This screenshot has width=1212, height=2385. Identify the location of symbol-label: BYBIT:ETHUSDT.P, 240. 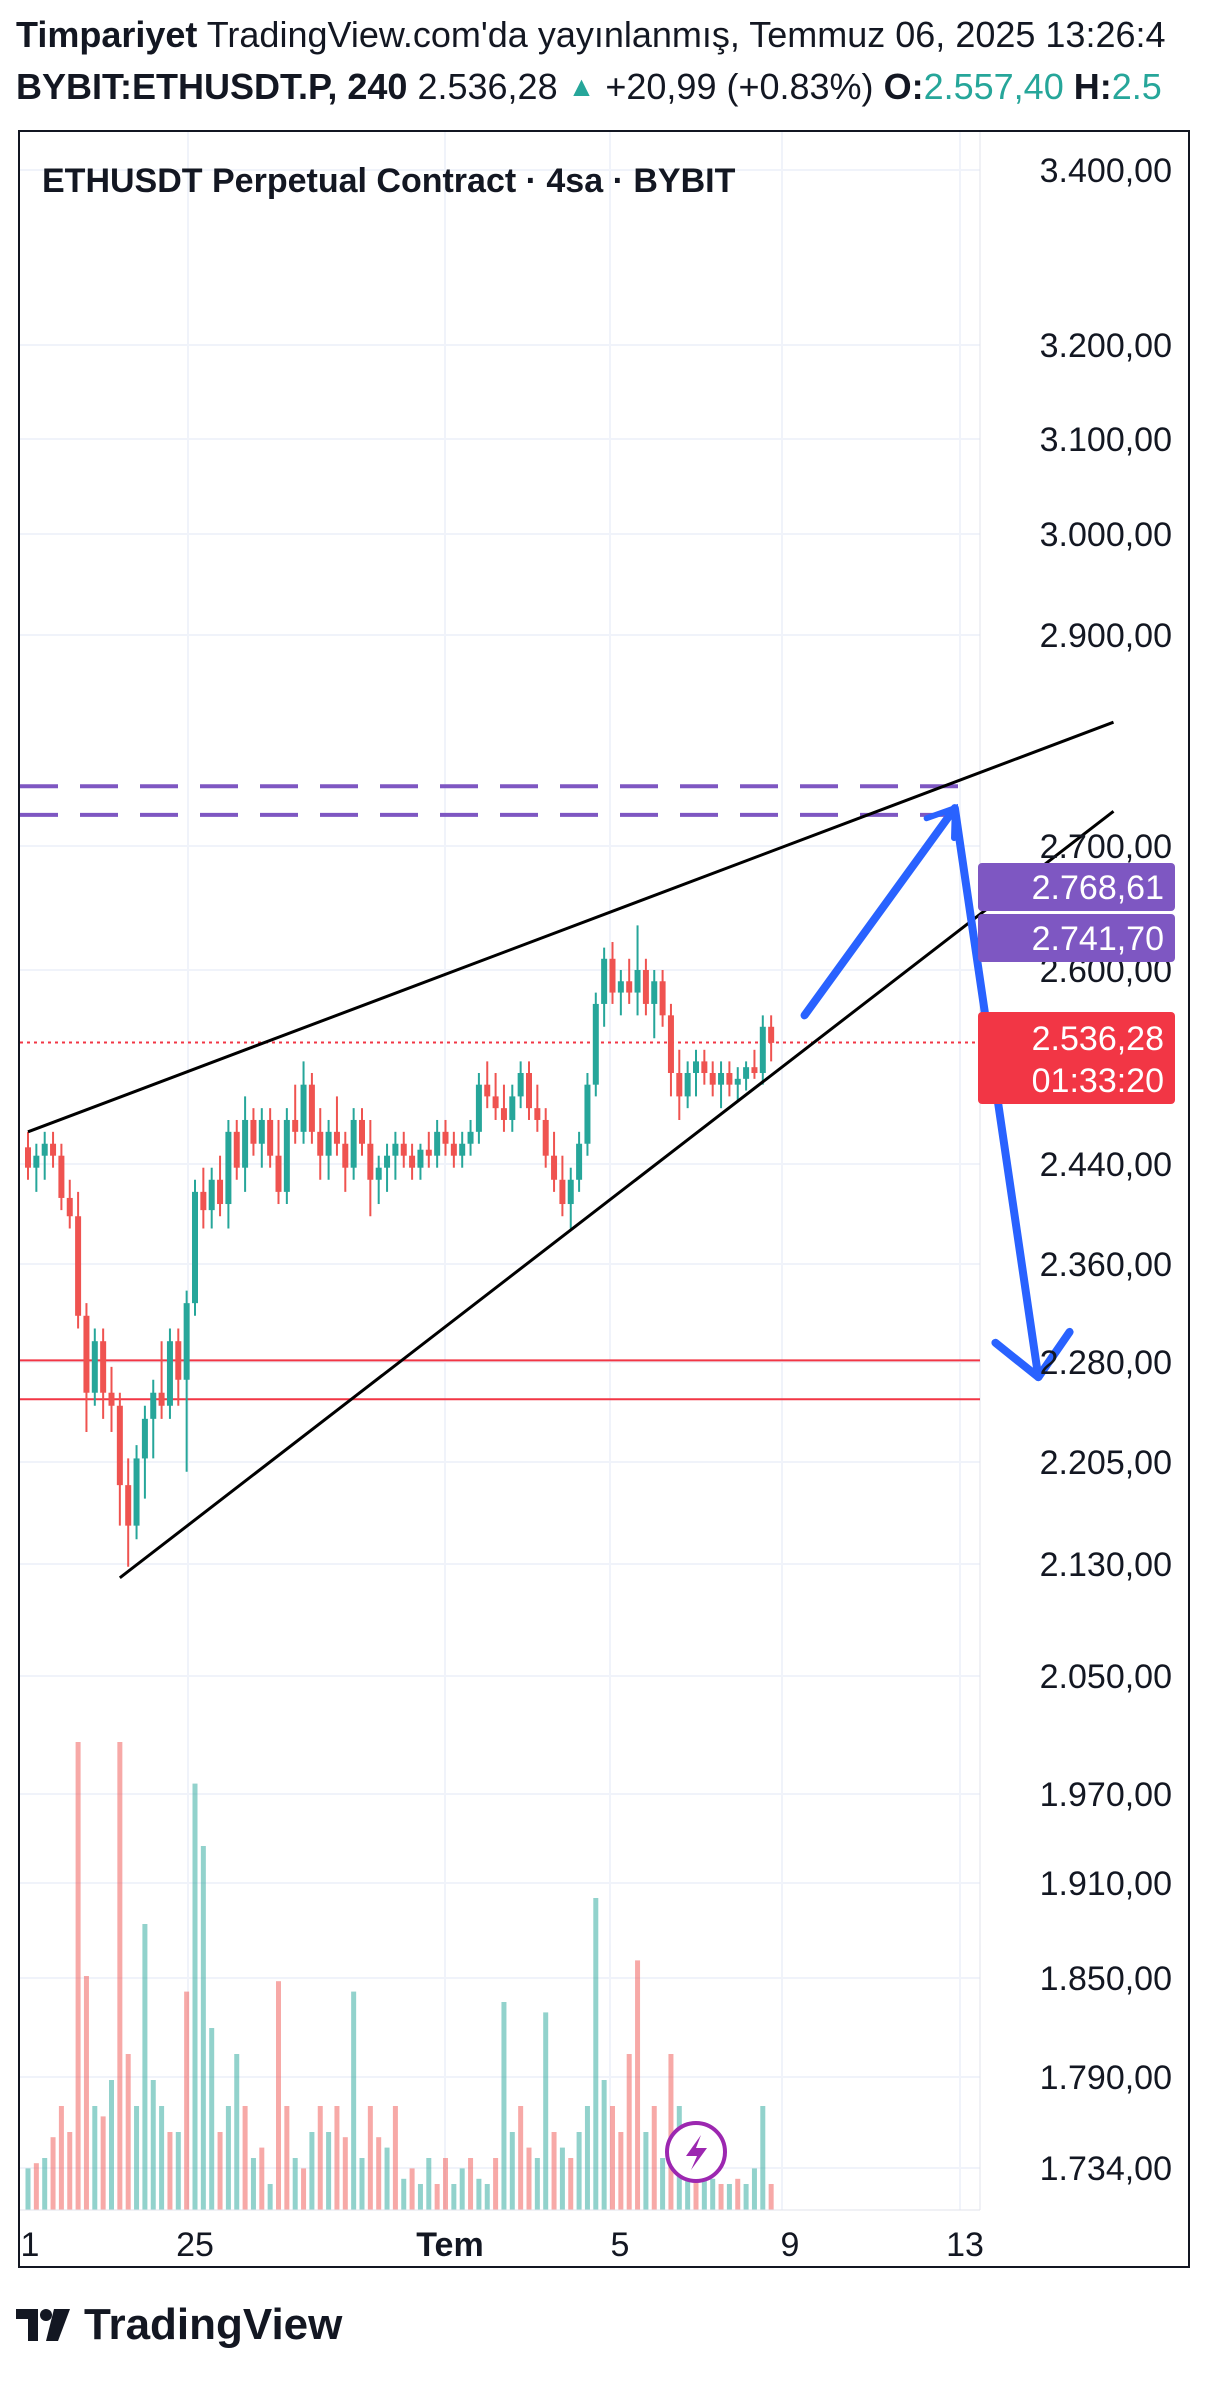
(212, 86).